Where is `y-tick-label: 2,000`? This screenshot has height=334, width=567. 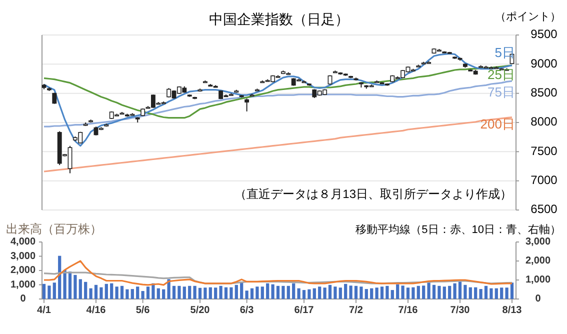 y-tick-label: 2,000 is located at coordinates (23, 270).